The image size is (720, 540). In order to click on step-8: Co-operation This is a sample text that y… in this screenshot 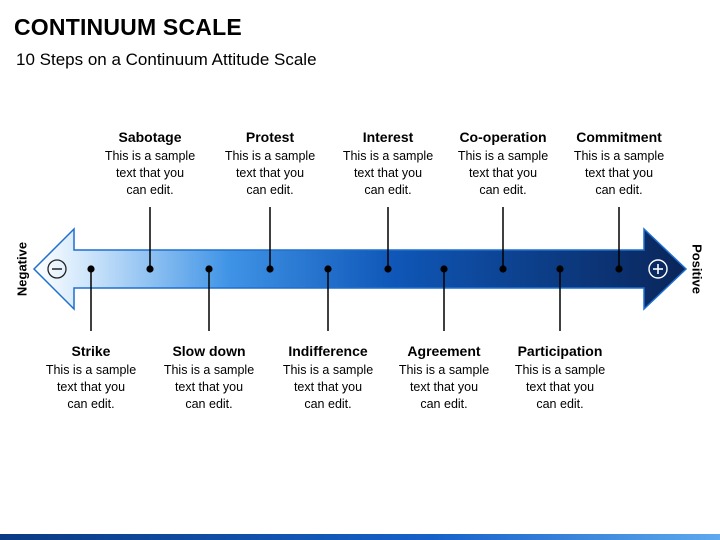, I will do `click(503, 163)`.